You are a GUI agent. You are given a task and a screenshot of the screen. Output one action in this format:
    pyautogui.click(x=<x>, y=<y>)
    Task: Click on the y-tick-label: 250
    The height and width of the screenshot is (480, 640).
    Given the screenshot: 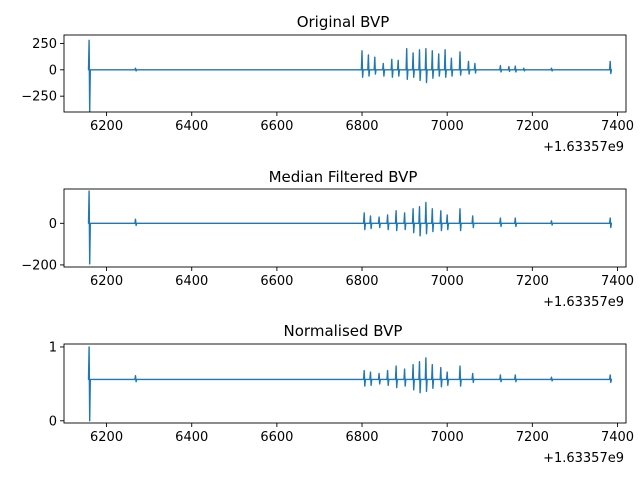 What is the action you would take?
    pyautogui.click(x=44, y=44)
    